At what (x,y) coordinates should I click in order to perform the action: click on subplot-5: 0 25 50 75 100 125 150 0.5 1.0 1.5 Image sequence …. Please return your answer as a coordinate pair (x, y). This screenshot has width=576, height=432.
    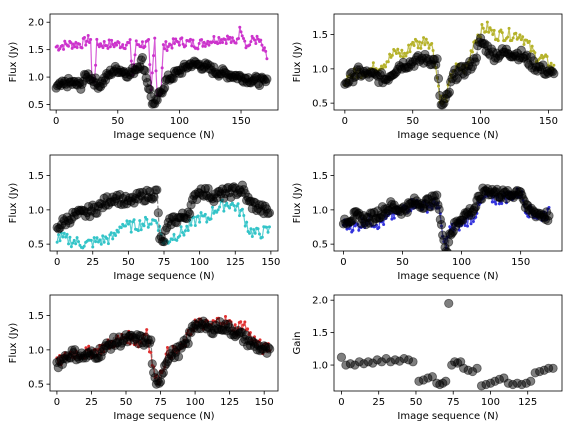
    Looking at the image, I should click on (143, 358).